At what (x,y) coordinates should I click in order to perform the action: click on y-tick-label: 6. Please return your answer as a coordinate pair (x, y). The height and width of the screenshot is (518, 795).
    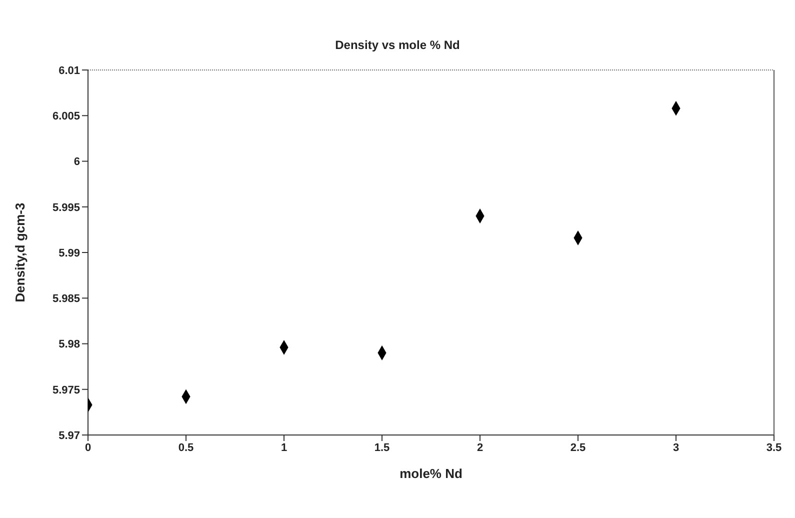
    Looking at the image, I should click on (77, 162).